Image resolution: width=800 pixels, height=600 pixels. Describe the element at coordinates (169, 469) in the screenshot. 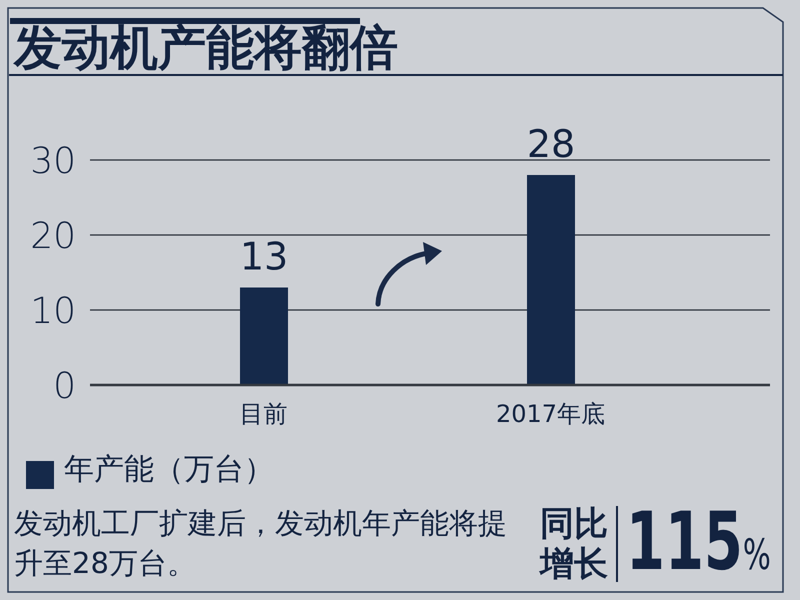

I see `legend-label: 年产能（万台）` at that location.